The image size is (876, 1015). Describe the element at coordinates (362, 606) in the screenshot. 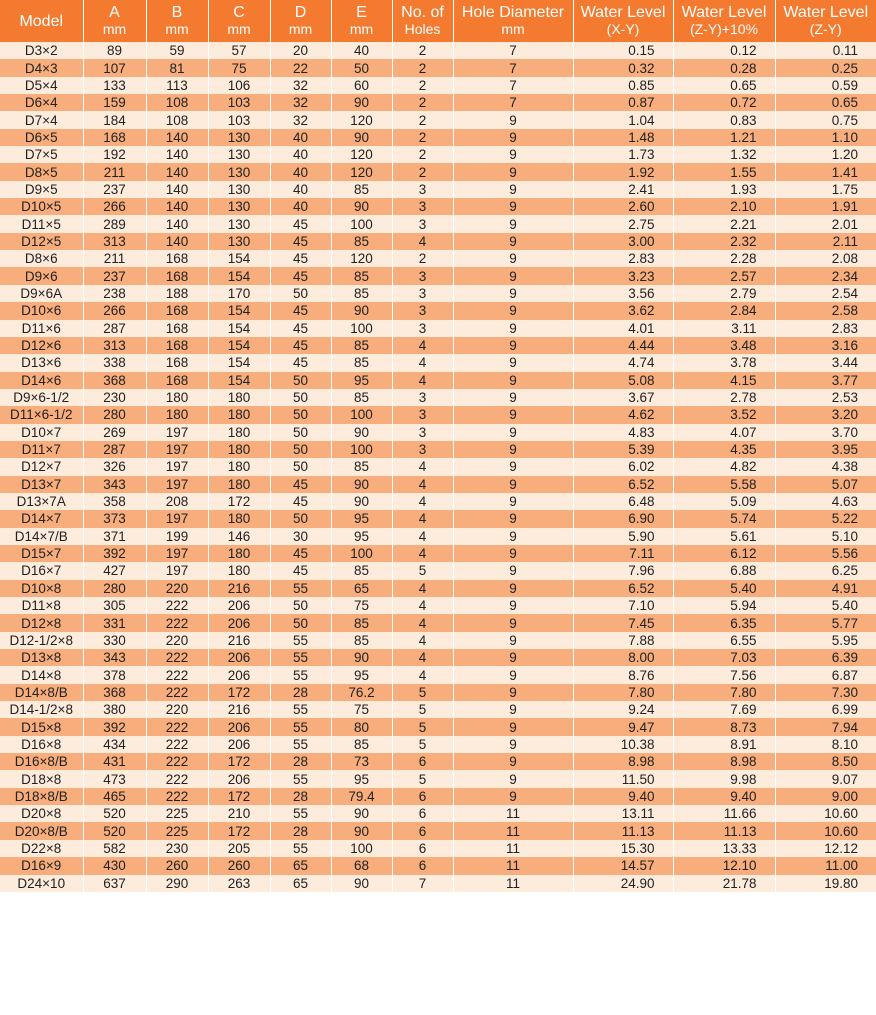

I see `cell-e: 75` at that location.